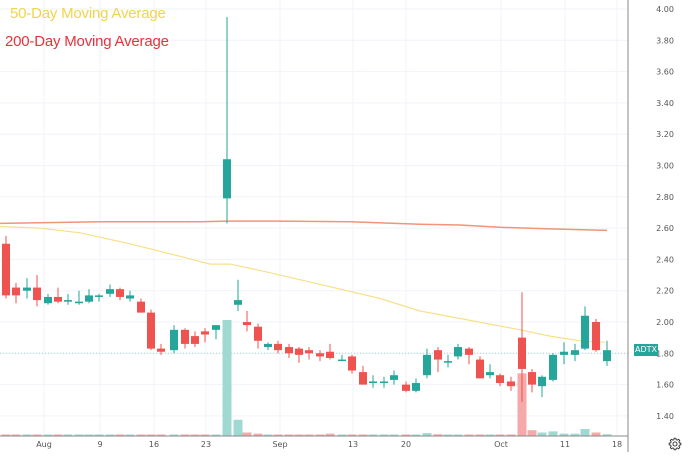 The width and height of the screenshot is (688, 456). I want to click on x-tick-label: 11, so click(565, 444).